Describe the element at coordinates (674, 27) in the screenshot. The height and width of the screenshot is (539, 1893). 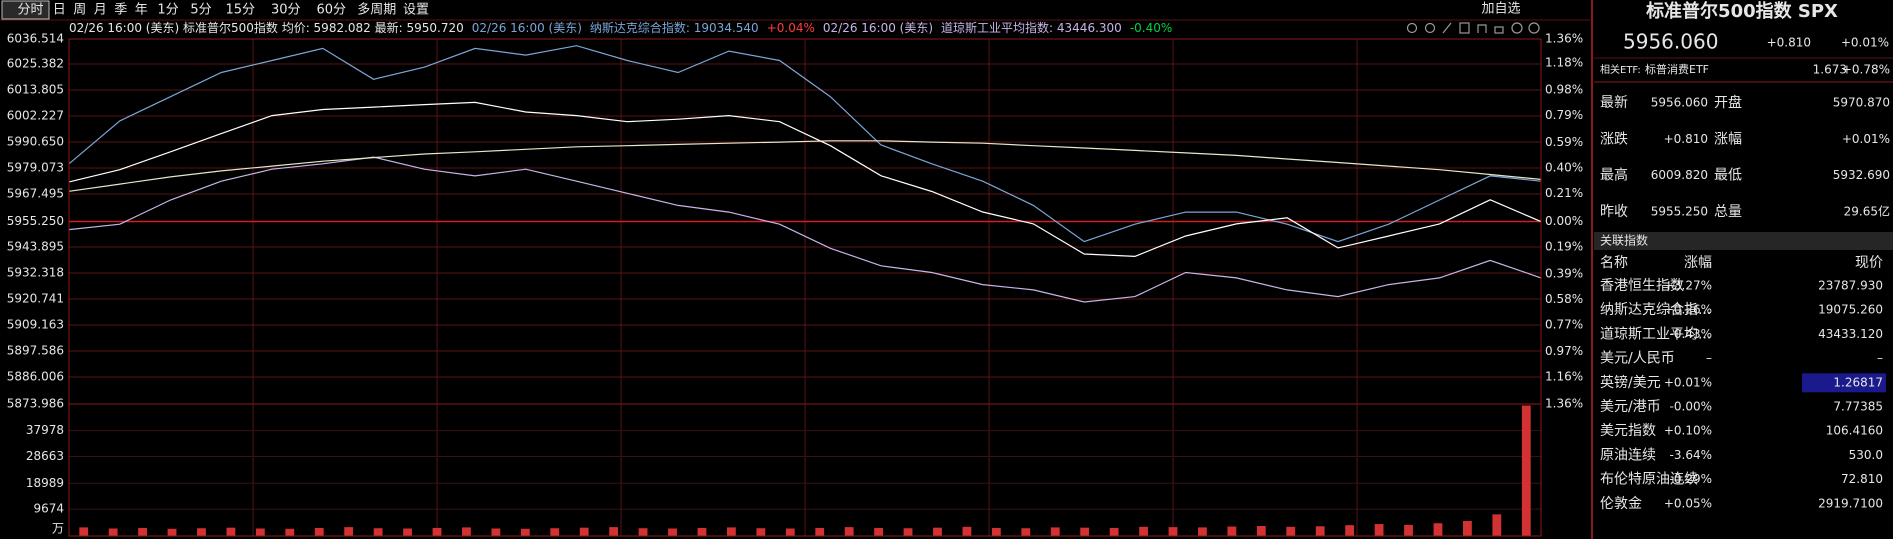
I see `info-item: 纳斯达克综合指数: 19034.540` at that location.